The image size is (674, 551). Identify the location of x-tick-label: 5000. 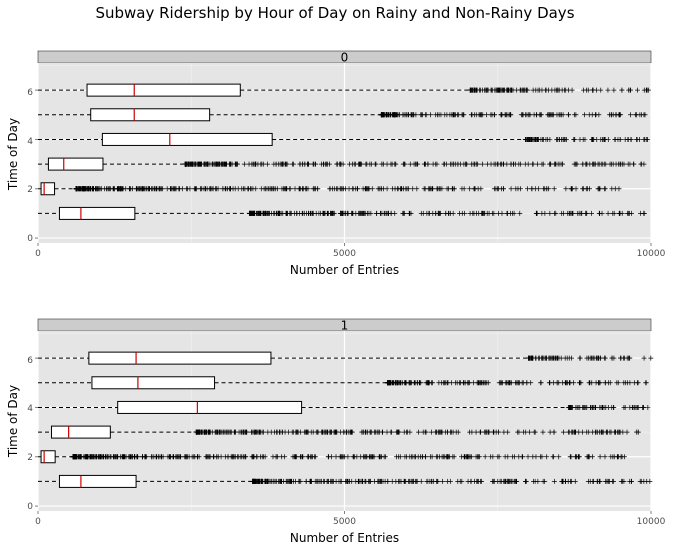
(344, 254).